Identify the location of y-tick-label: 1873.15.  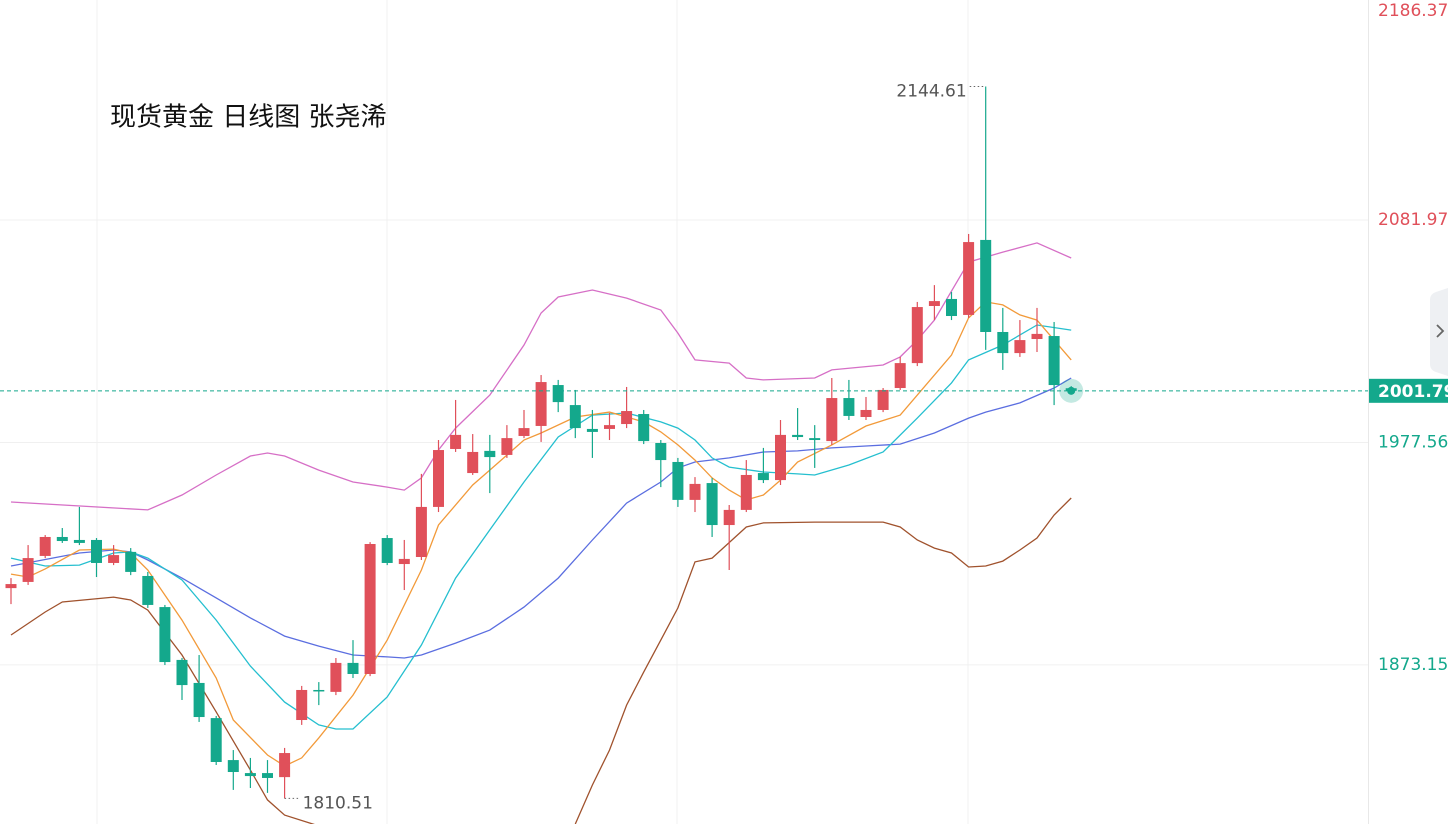
(1413, 665).